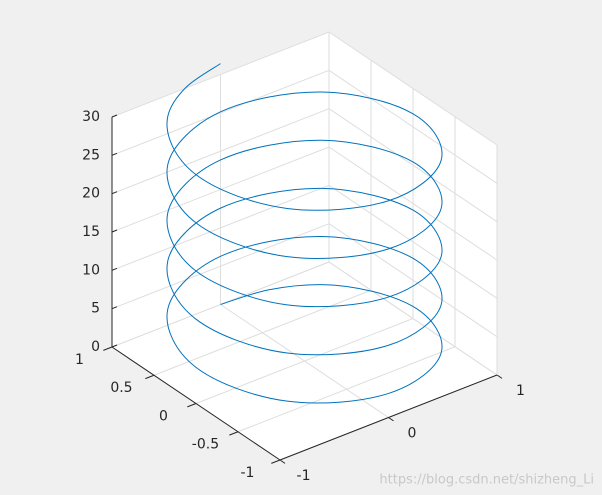  Describe the element at coordinates (304, 476) in the screenshot. I see `x-tick-label: -1` at that location.